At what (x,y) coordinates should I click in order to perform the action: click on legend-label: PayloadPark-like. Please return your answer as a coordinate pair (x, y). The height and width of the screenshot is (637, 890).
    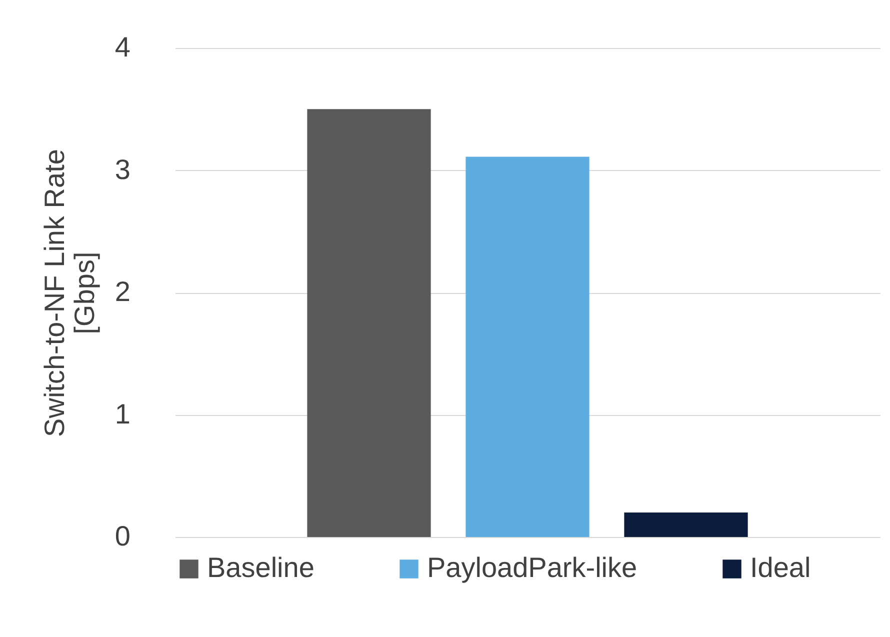
    Looking at the image, I should click on (532, 567).